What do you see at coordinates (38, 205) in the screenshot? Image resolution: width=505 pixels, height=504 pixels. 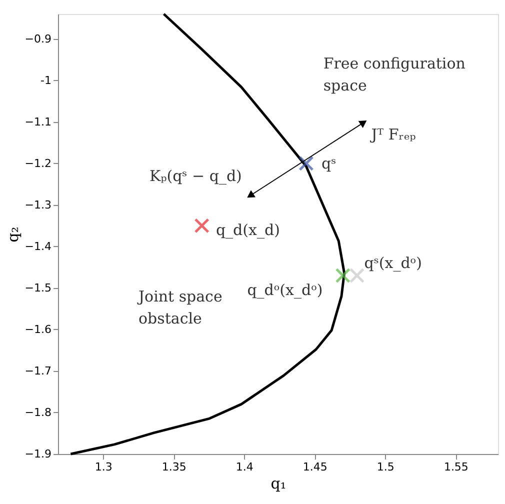 I see `y-tick-label: −1.3` at bounding box center [38, 205].